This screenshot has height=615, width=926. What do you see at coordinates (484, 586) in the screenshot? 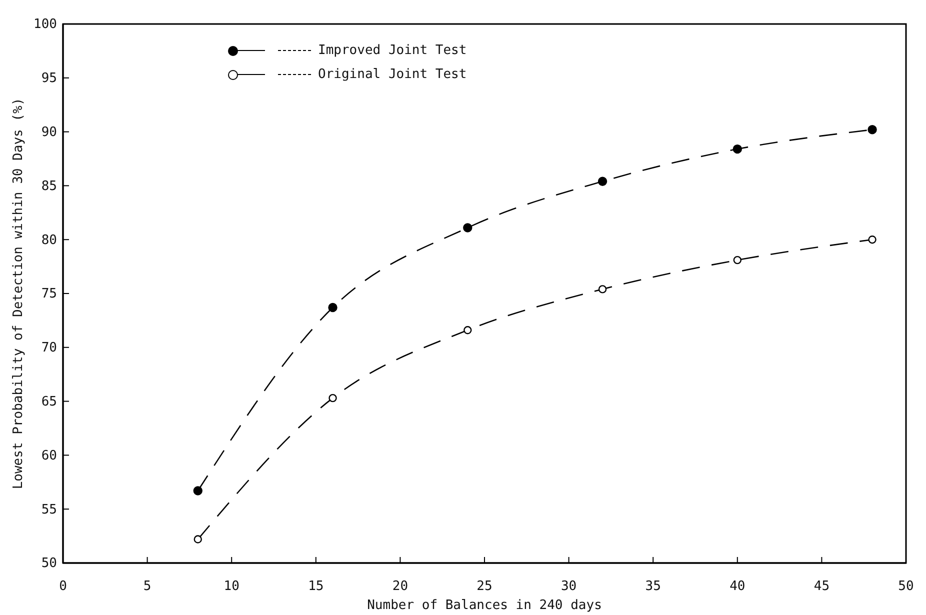
I see `x-tick-label: 25` at bounding box center [484, 586].